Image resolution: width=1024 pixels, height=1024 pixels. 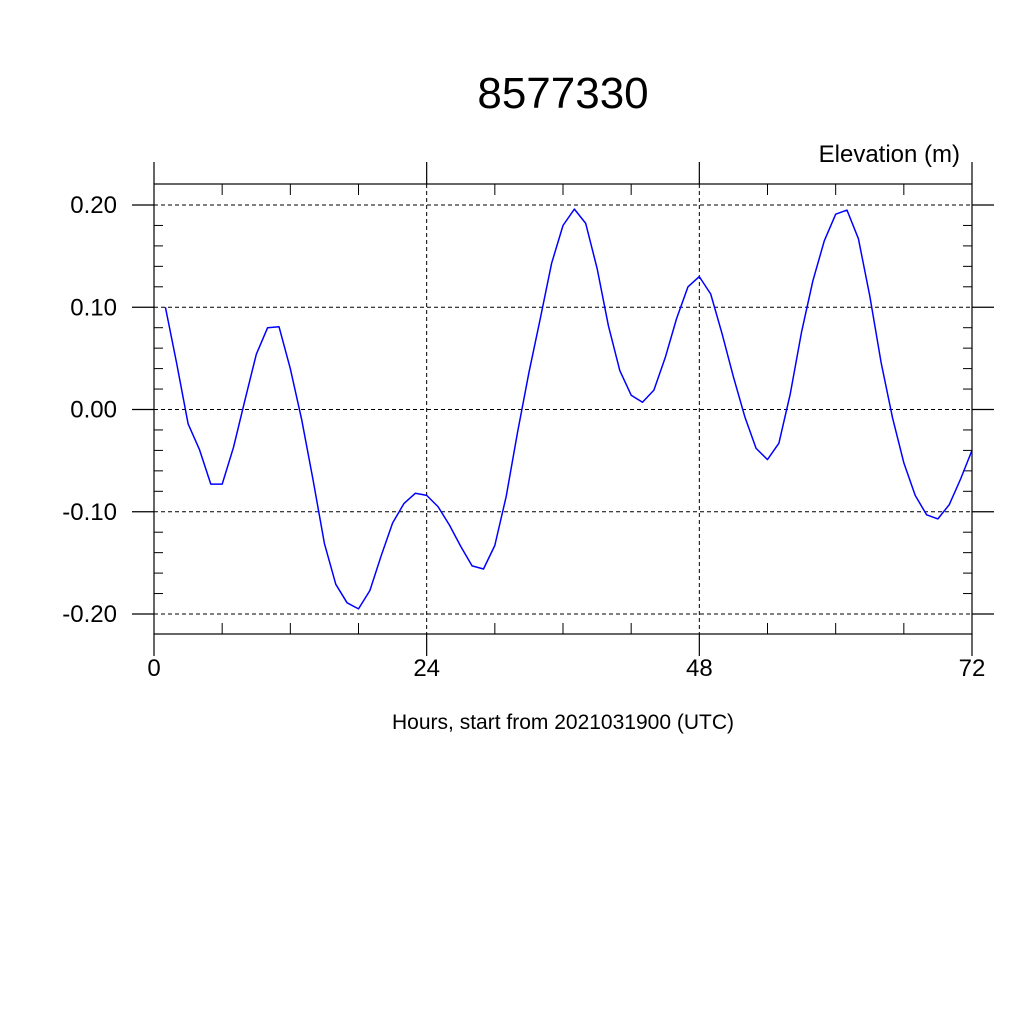 I want to click on chart-title: 8577330, so click(x=562, y=93).